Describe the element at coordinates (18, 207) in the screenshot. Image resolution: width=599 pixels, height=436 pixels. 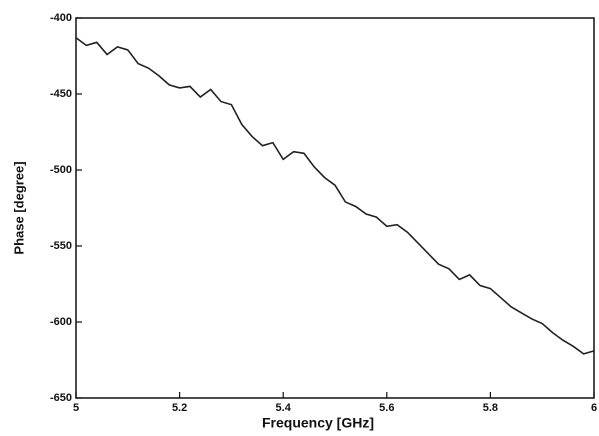
I see `y-axis-label: Phase [degree]` at that location.